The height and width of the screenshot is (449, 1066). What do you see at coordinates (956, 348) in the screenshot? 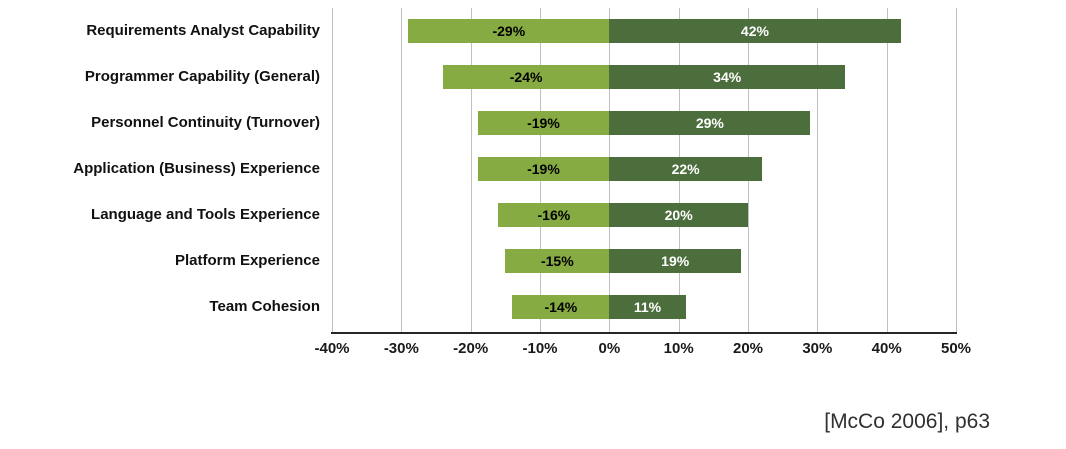
I see `axis-tick-label: 50%` at bounding box center [956, 348].